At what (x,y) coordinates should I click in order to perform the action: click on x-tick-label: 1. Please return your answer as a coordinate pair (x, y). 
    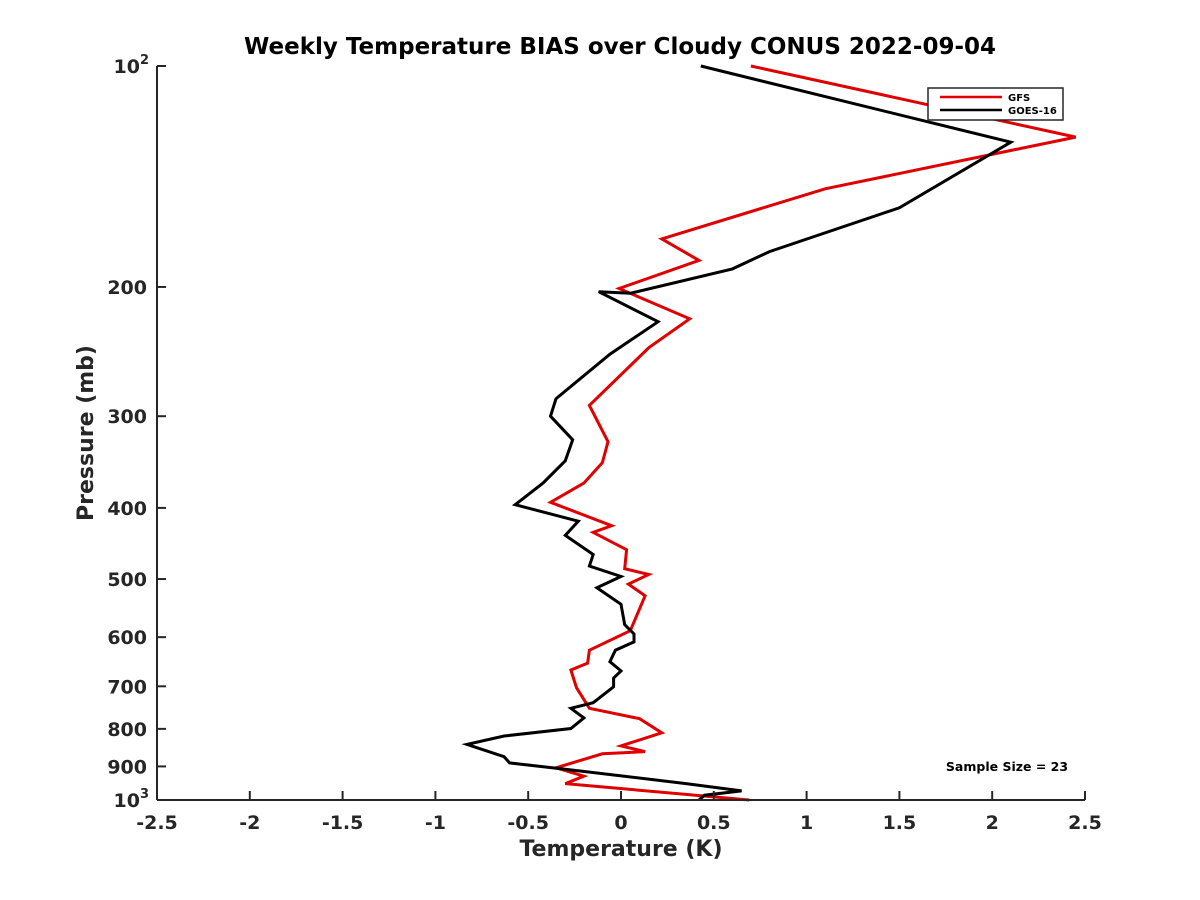
    Looking at the image, I should click on (806, 823).